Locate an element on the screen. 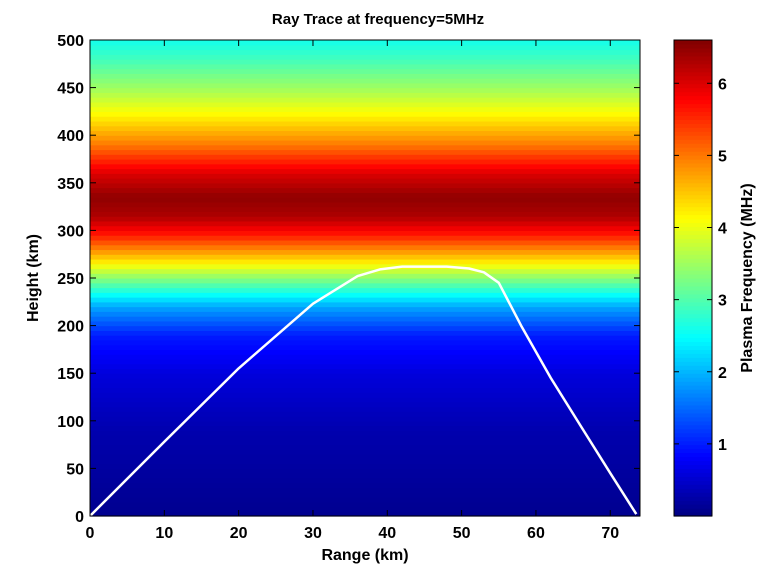 This screenshot has height=569, width=767. y-tick-label: 0 is located at coordinates (79, 517).